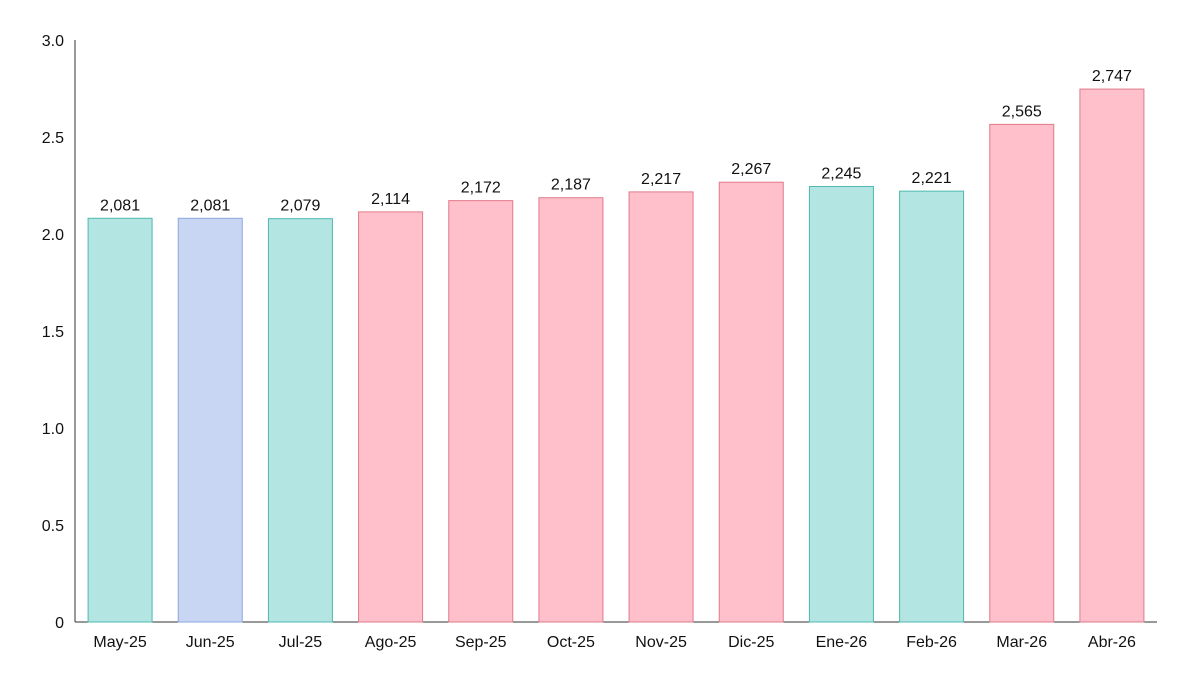 The height and width of the screenshot is (700, 1200). What do you see at coordinates (842, 642) in the screenshot?
I see `x-tick-label: Ene-26` at bounding box center [842, 642].